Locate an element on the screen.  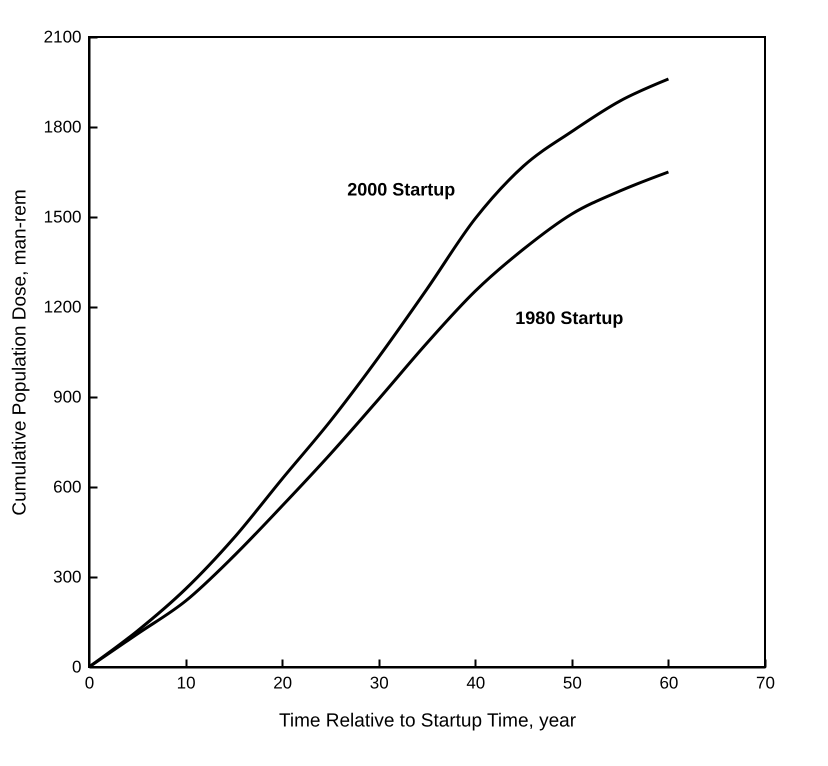
x-axis-title: Time Relative to Startup Time, year is located at coordinates (427, 721).